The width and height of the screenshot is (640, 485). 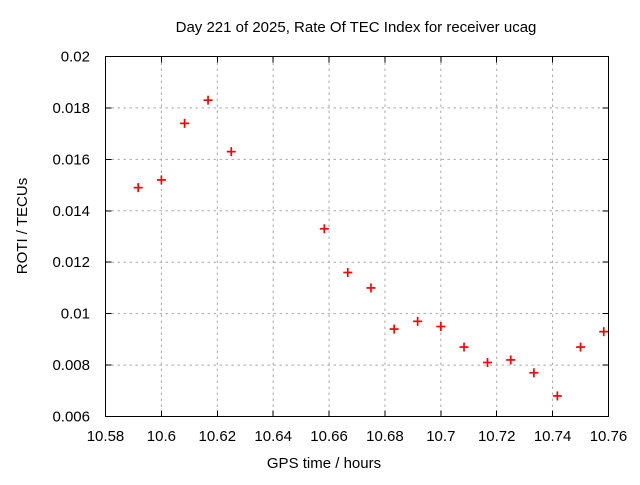 I want to click on x-tick-label: 10.6, so click(x=161, y=436).